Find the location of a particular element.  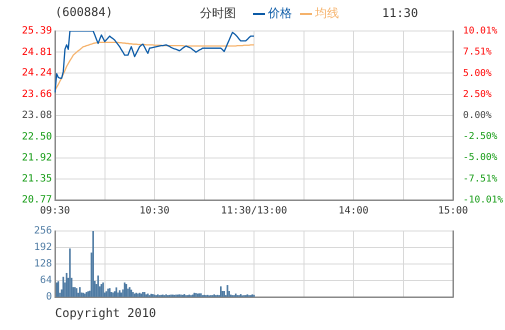

y-tick-label: 21.35 is located at coordinates (37, 178).